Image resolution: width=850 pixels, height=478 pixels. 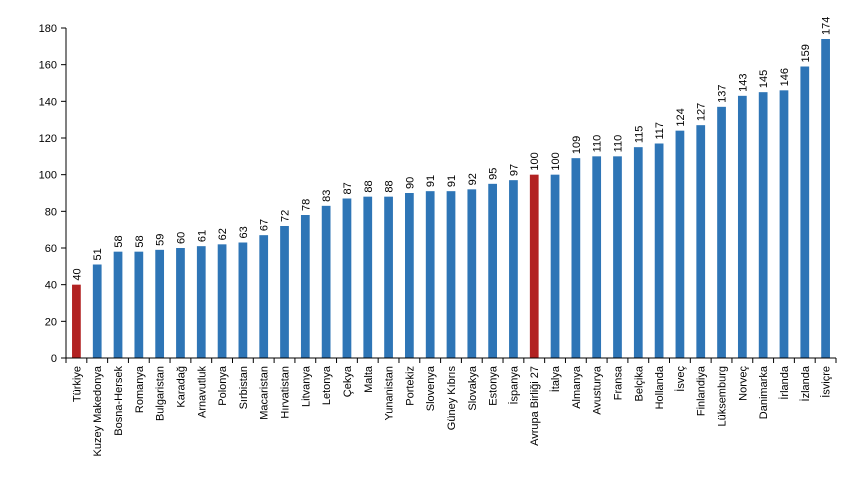 I want to click on data-label: 124, so click(x=681, y=117).